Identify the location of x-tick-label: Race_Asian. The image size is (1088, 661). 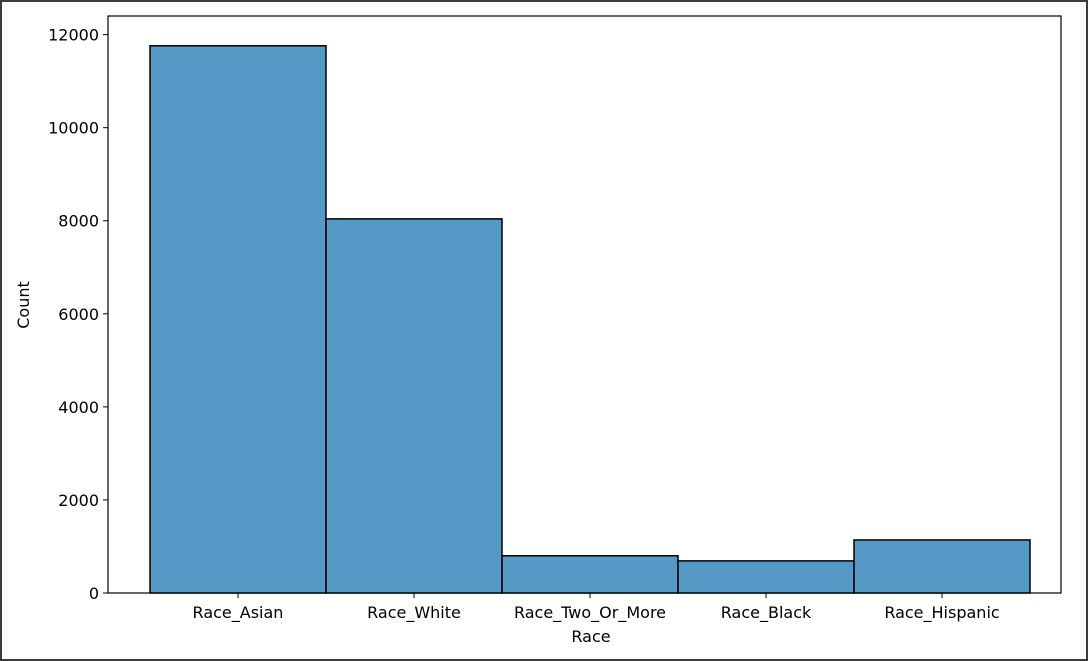
(238, 613).